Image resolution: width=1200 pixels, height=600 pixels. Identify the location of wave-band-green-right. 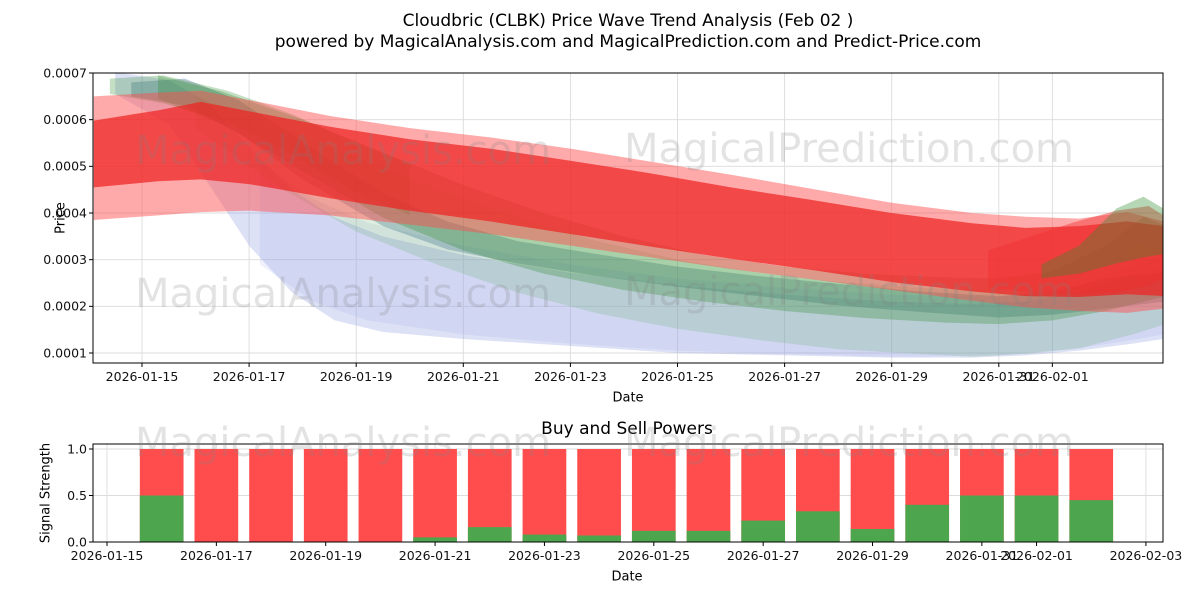
(1102, 237).